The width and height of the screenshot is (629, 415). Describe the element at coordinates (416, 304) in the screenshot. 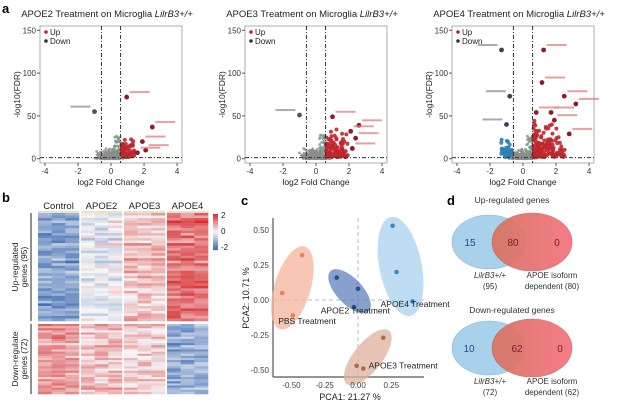

I see `group-label: APOE4 Treatment` at that location.